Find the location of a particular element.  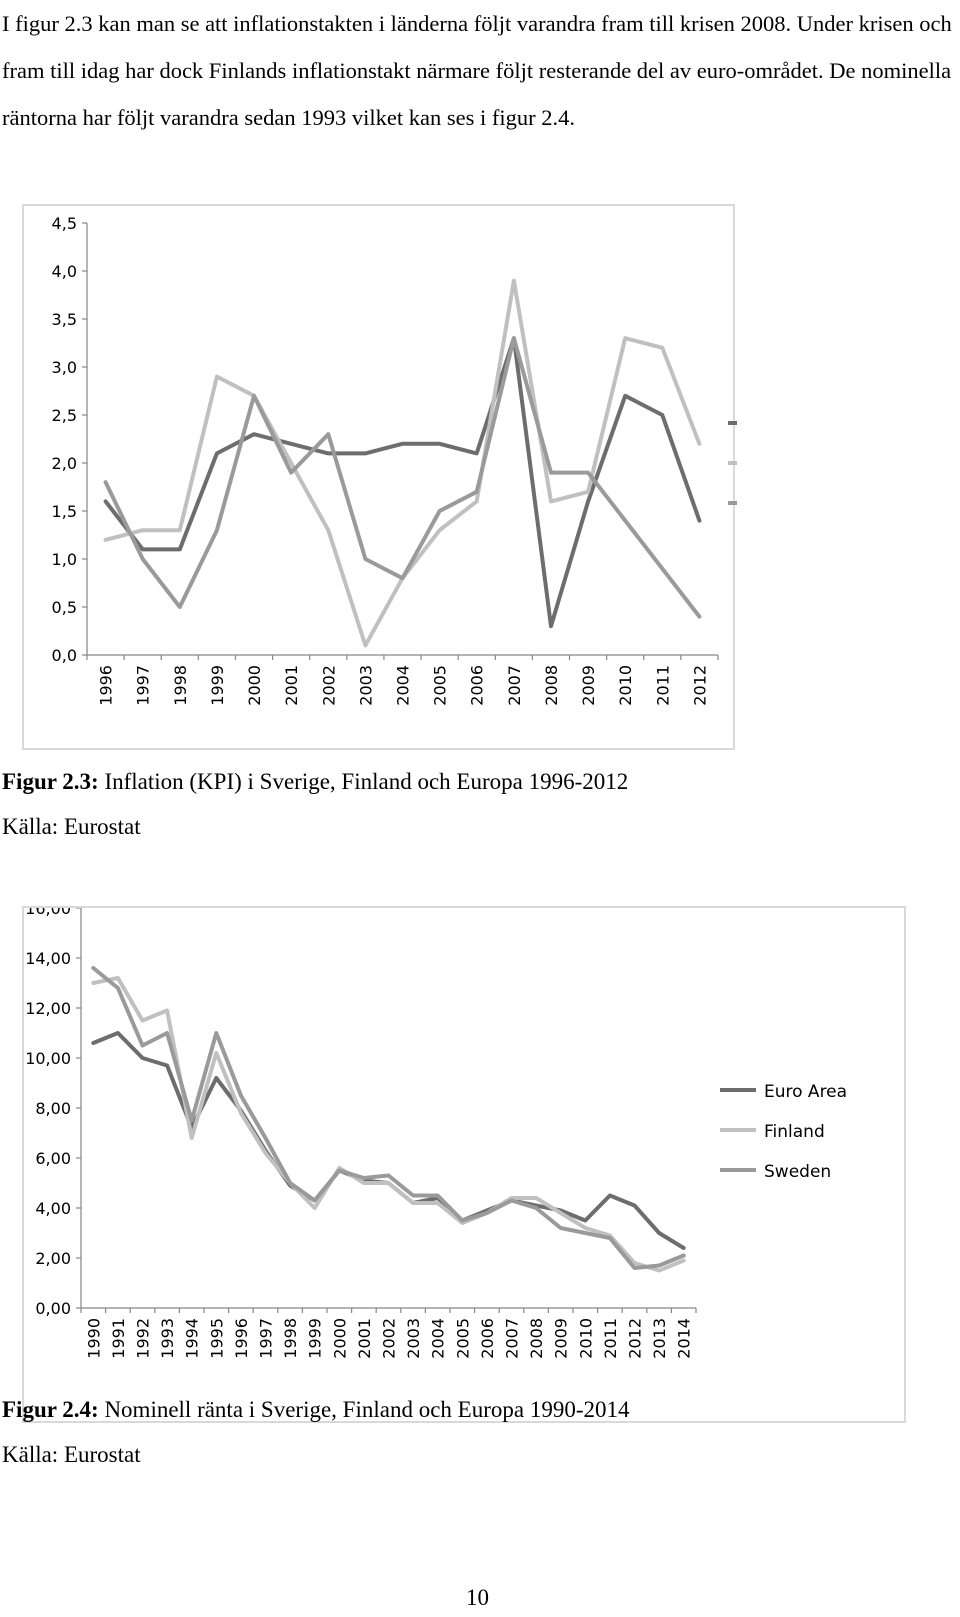

y-tick-label: 0,00 is located at coordinates (53, 1308).